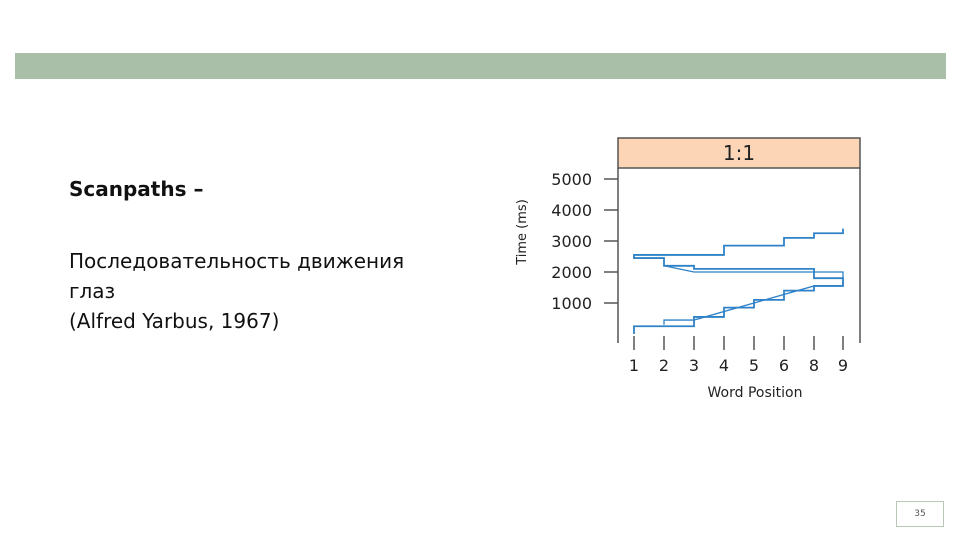  I want to click on y-tick-label: 5000, so click(571, 179).